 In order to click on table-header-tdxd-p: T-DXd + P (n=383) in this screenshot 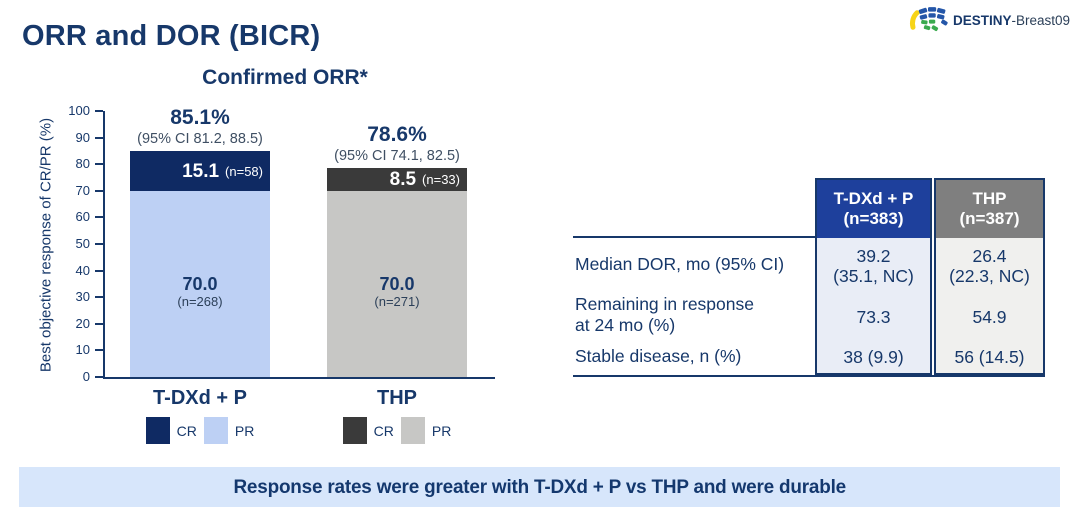, I will do `click(873, 209)`.